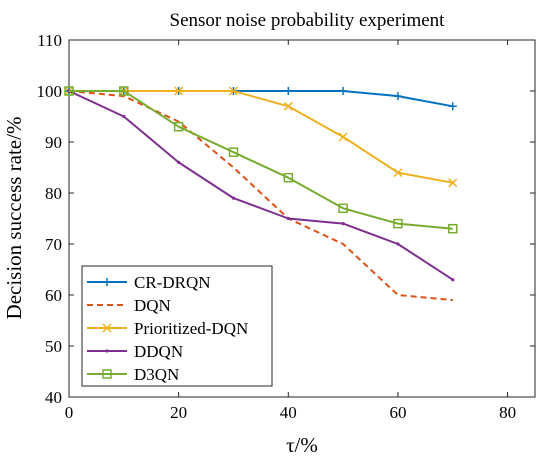 Image resolution: width=550 pixels, height=466 pixels. What do you see at coordinates (53, 142) in the screenshot?
I see `y-tick-label: 90` at bounding box center [53, 142].